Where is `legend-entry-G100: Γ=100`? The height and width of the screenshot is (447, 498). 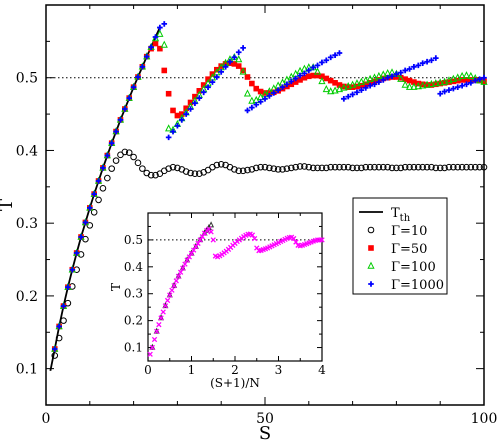
legend-entry-G100: Γ=100 is located at coordinates (401, 267).